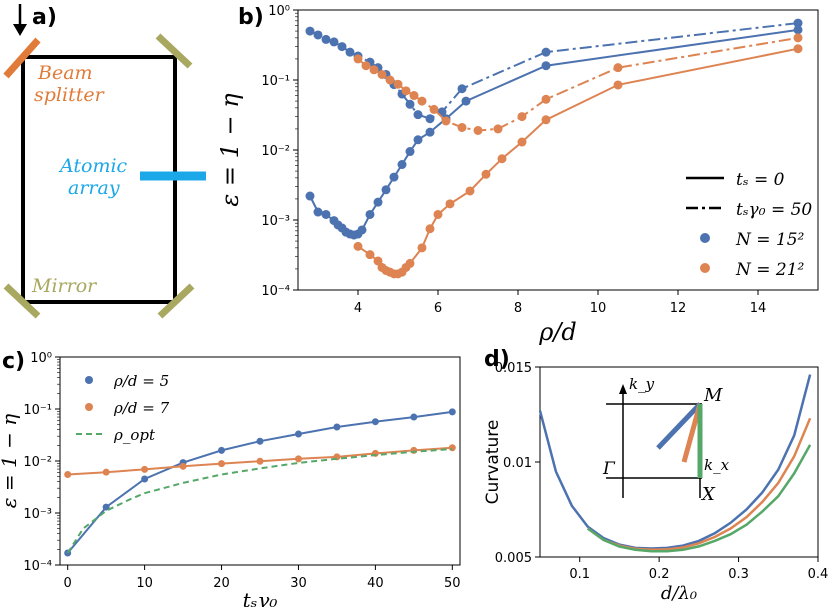 This screenshot has width=830, height=607. I want to click on legend-label: tₛ = 0, so click(760, 180).